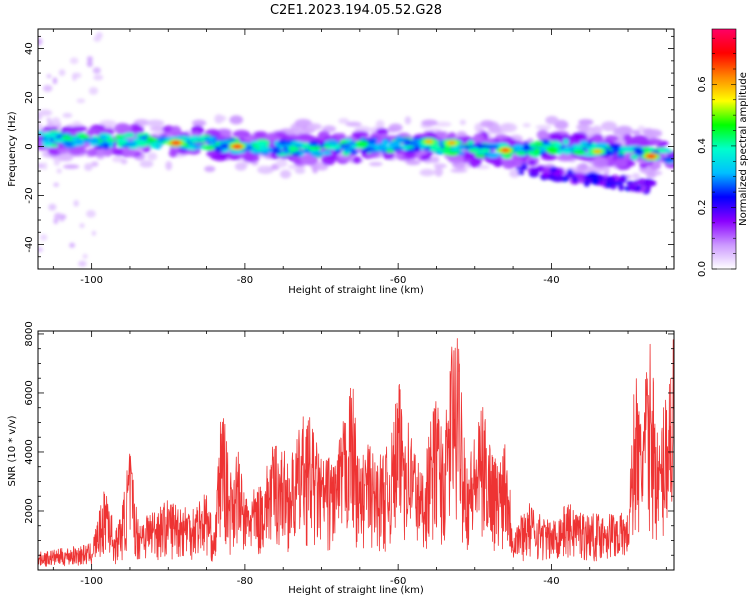  What do you see at coordinates (398, 280) in the screenshot?
I see `spectrogram-x-tick-label: -60` at bounding box center [398, 280].